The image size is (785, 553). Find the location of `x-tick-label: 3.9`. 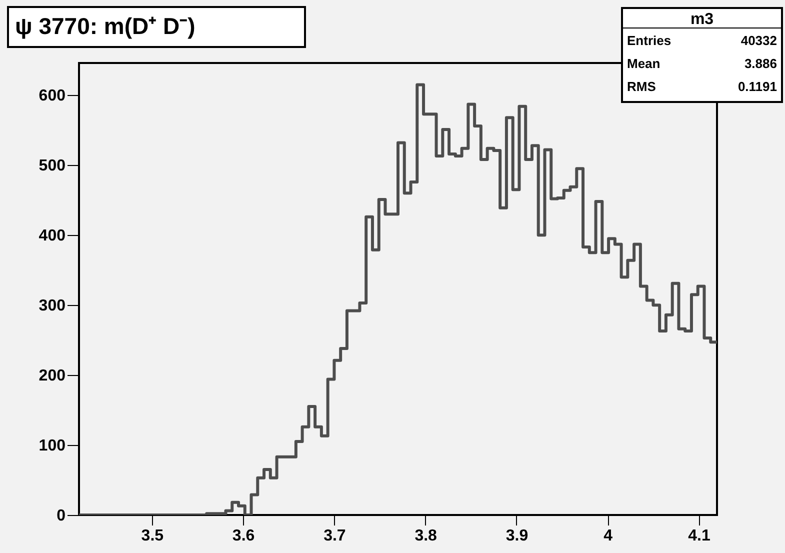

x-tick-label: 3.9 is located at coordinates (517, 536).